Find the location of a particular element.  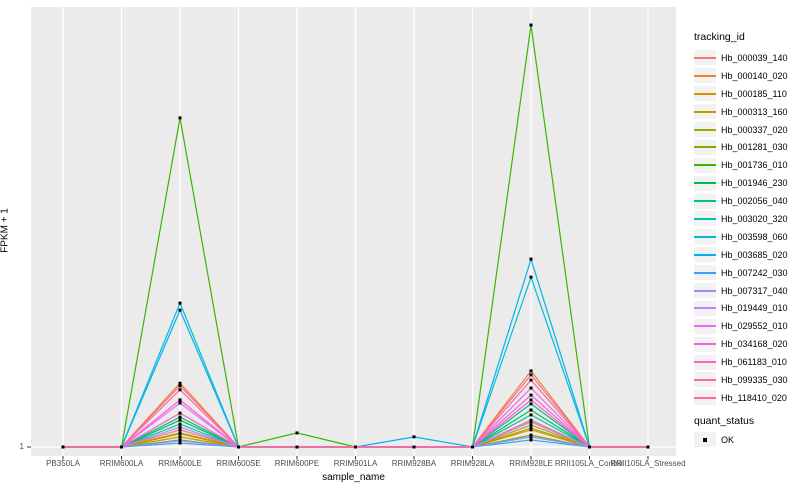

x-tick-label: RRIM600SE is located at coordinates (238, 463).